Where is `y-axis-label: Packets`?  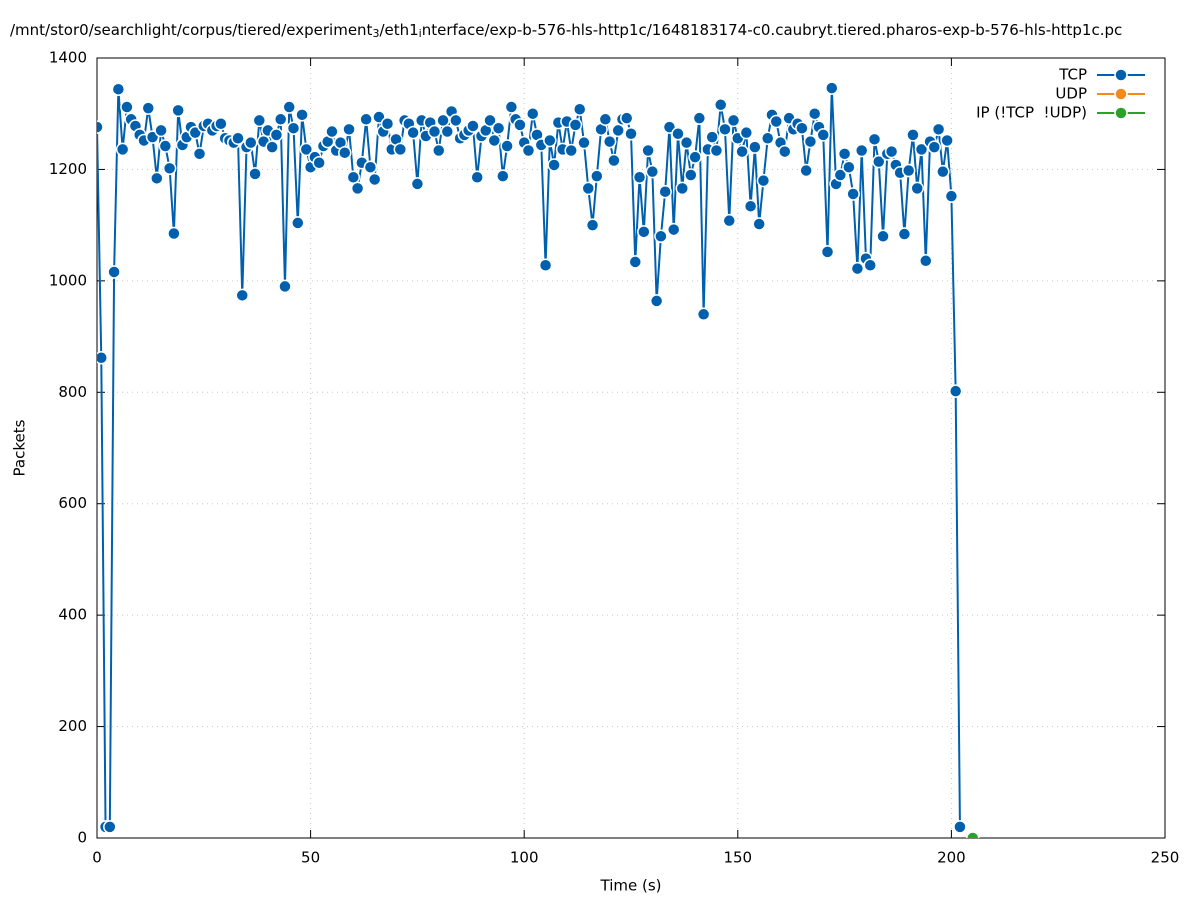
y-axis-label: Packets is located at coordinates (20, 447).